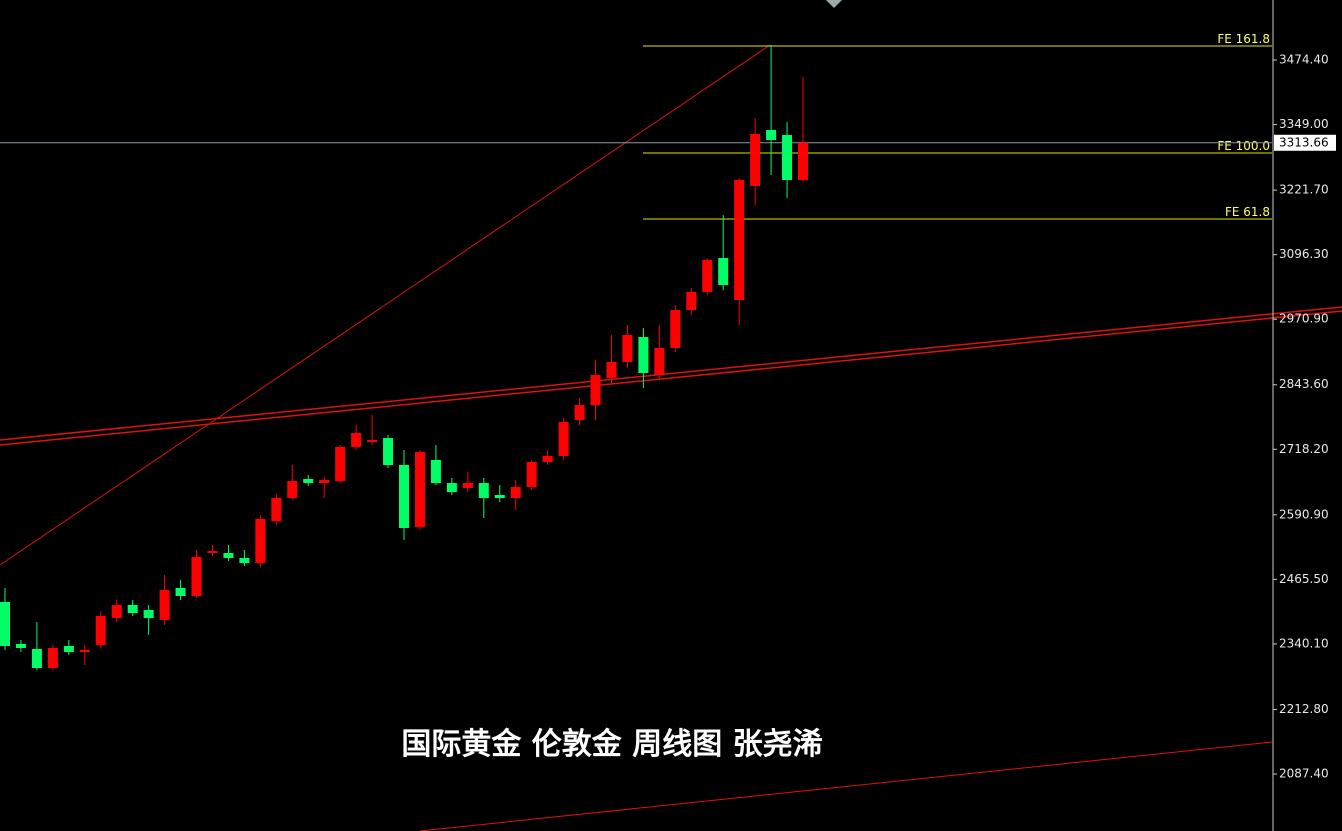 The image size is (1342, 831). What do you see at coordinates (1304, 774) in the screenshot?
I see `y-tick-label: 2087.40` at bounding box center [1304, 774].